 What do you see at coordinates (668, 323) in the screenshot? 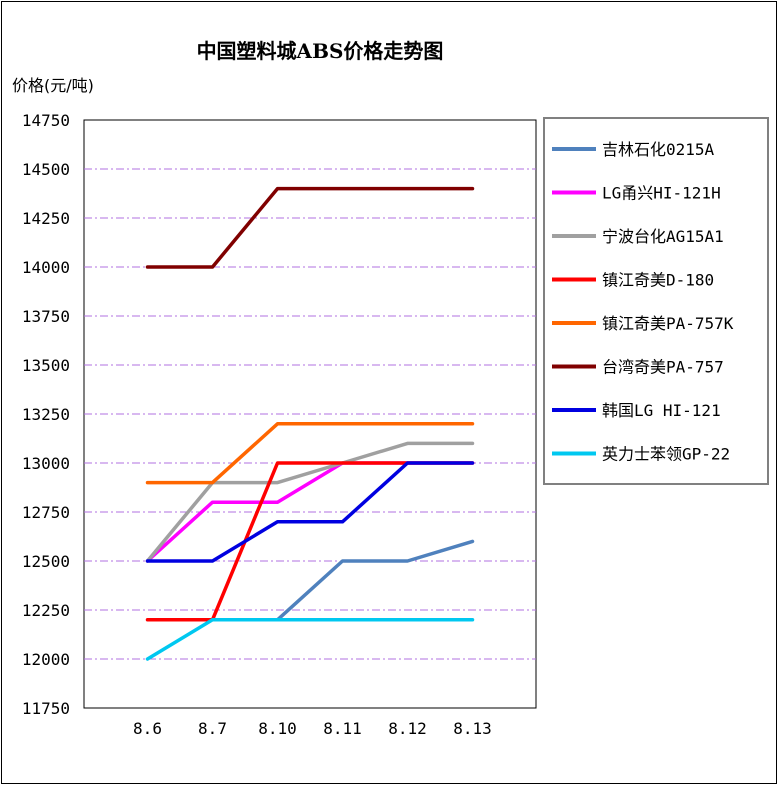
I see `legend-label: 镇江奇美PA-757K` at bounding box center [668, 323].